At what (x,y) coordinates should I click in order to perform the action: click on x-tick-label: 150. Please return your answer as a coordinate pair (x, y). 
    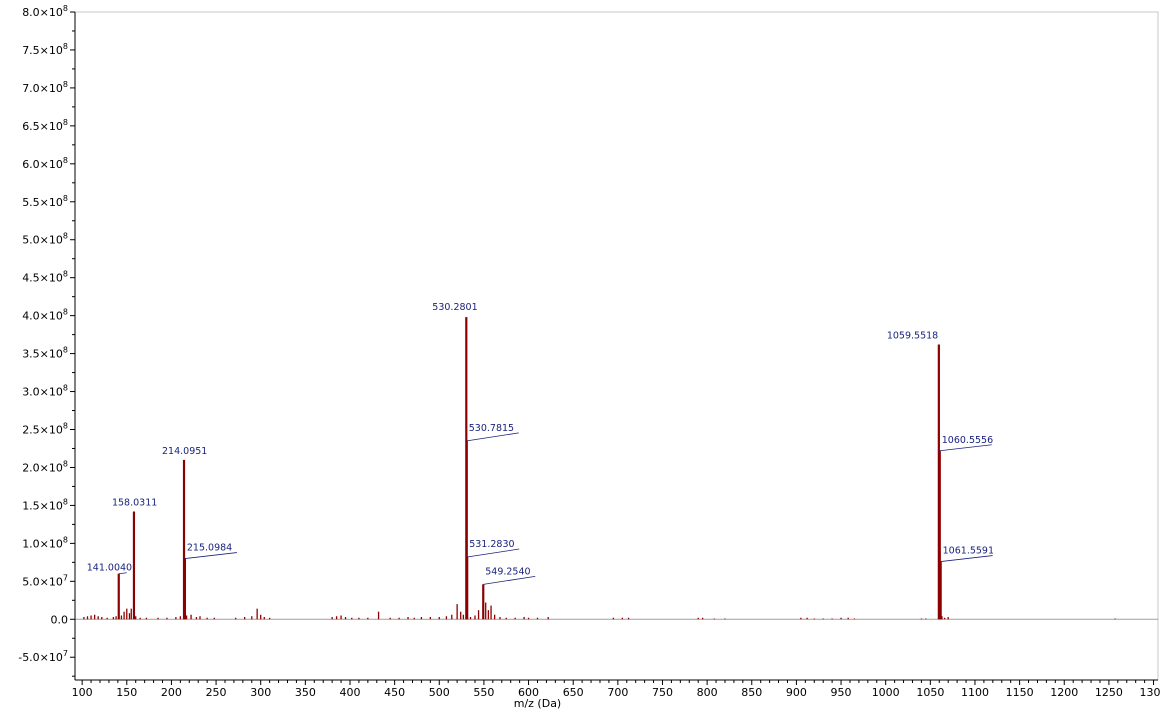
    Looking at the image, I should click on (126, 692).